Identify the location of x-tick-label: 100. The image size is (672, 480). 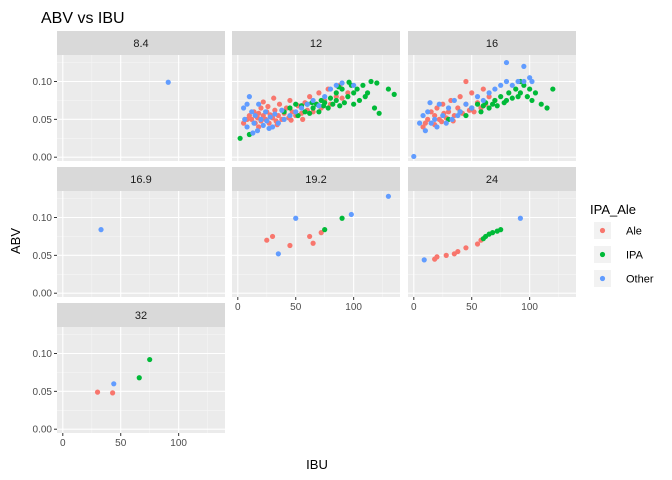
(353, 307).